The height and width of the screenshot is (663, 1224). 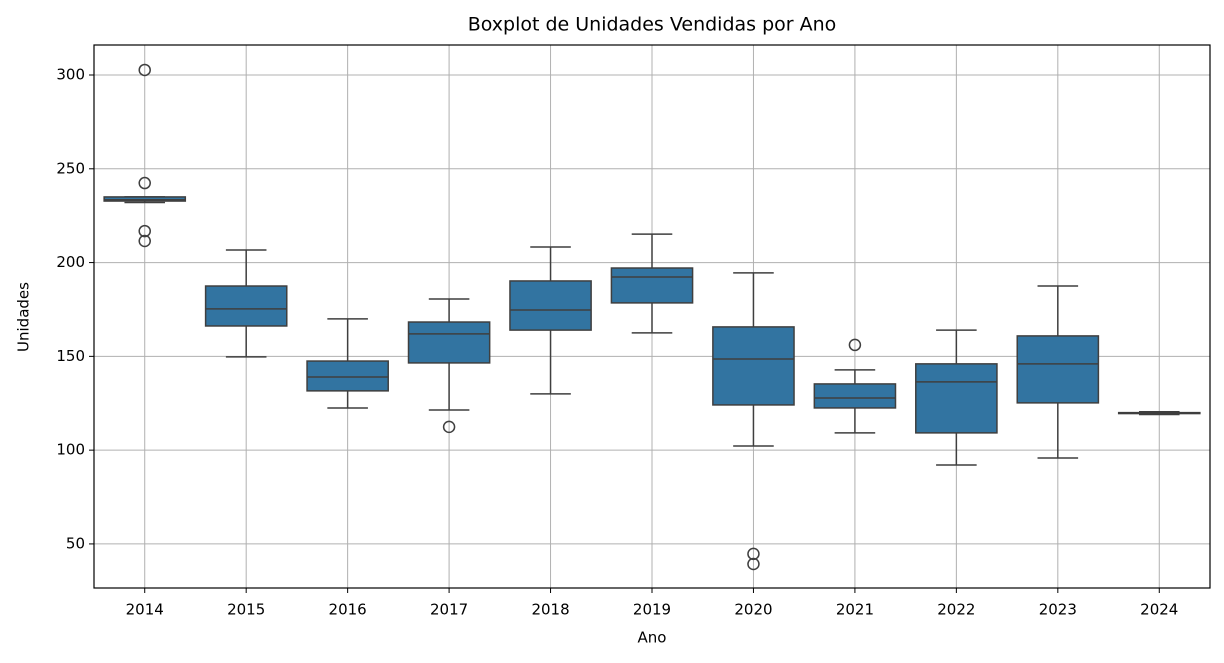 I want to click on x-tick-label: 2024, so click(x=1159, y=610).